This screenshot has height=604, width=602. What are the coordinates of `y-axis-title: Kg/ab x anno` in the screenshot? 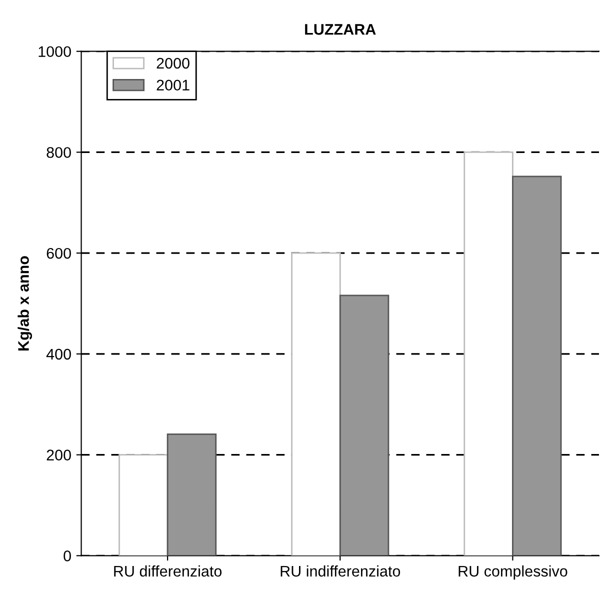 It's located at (25, 303).